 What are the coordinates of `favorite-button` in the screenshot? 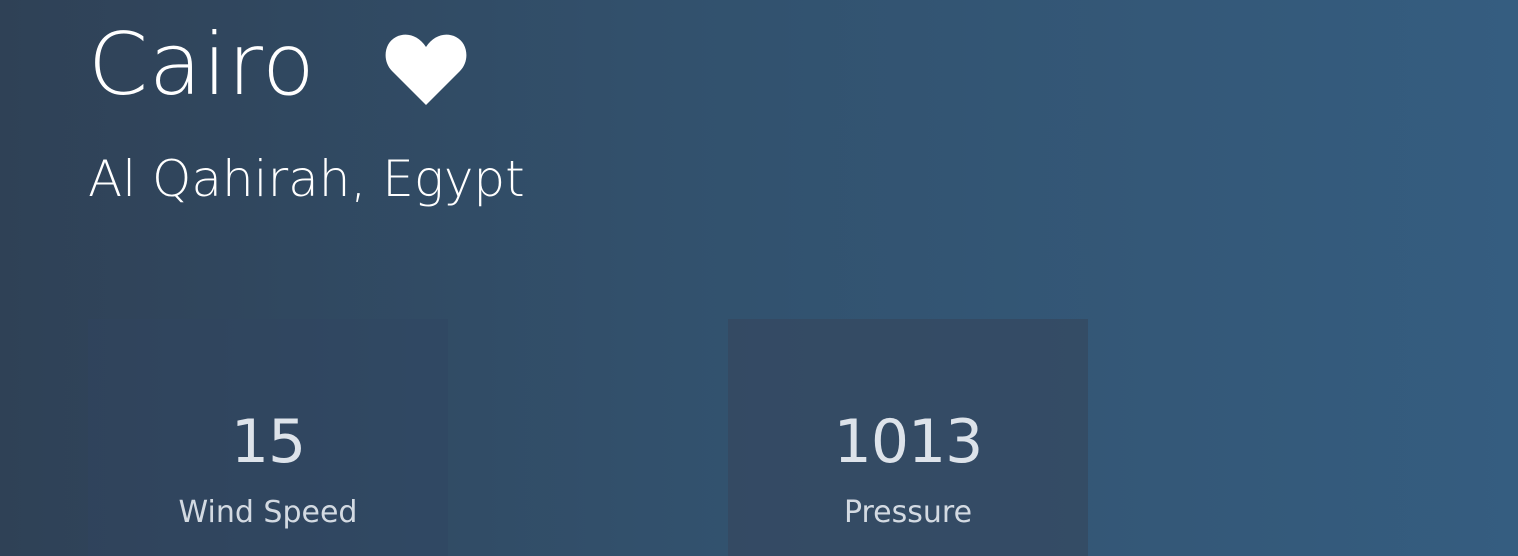 It's located at (426, 69).